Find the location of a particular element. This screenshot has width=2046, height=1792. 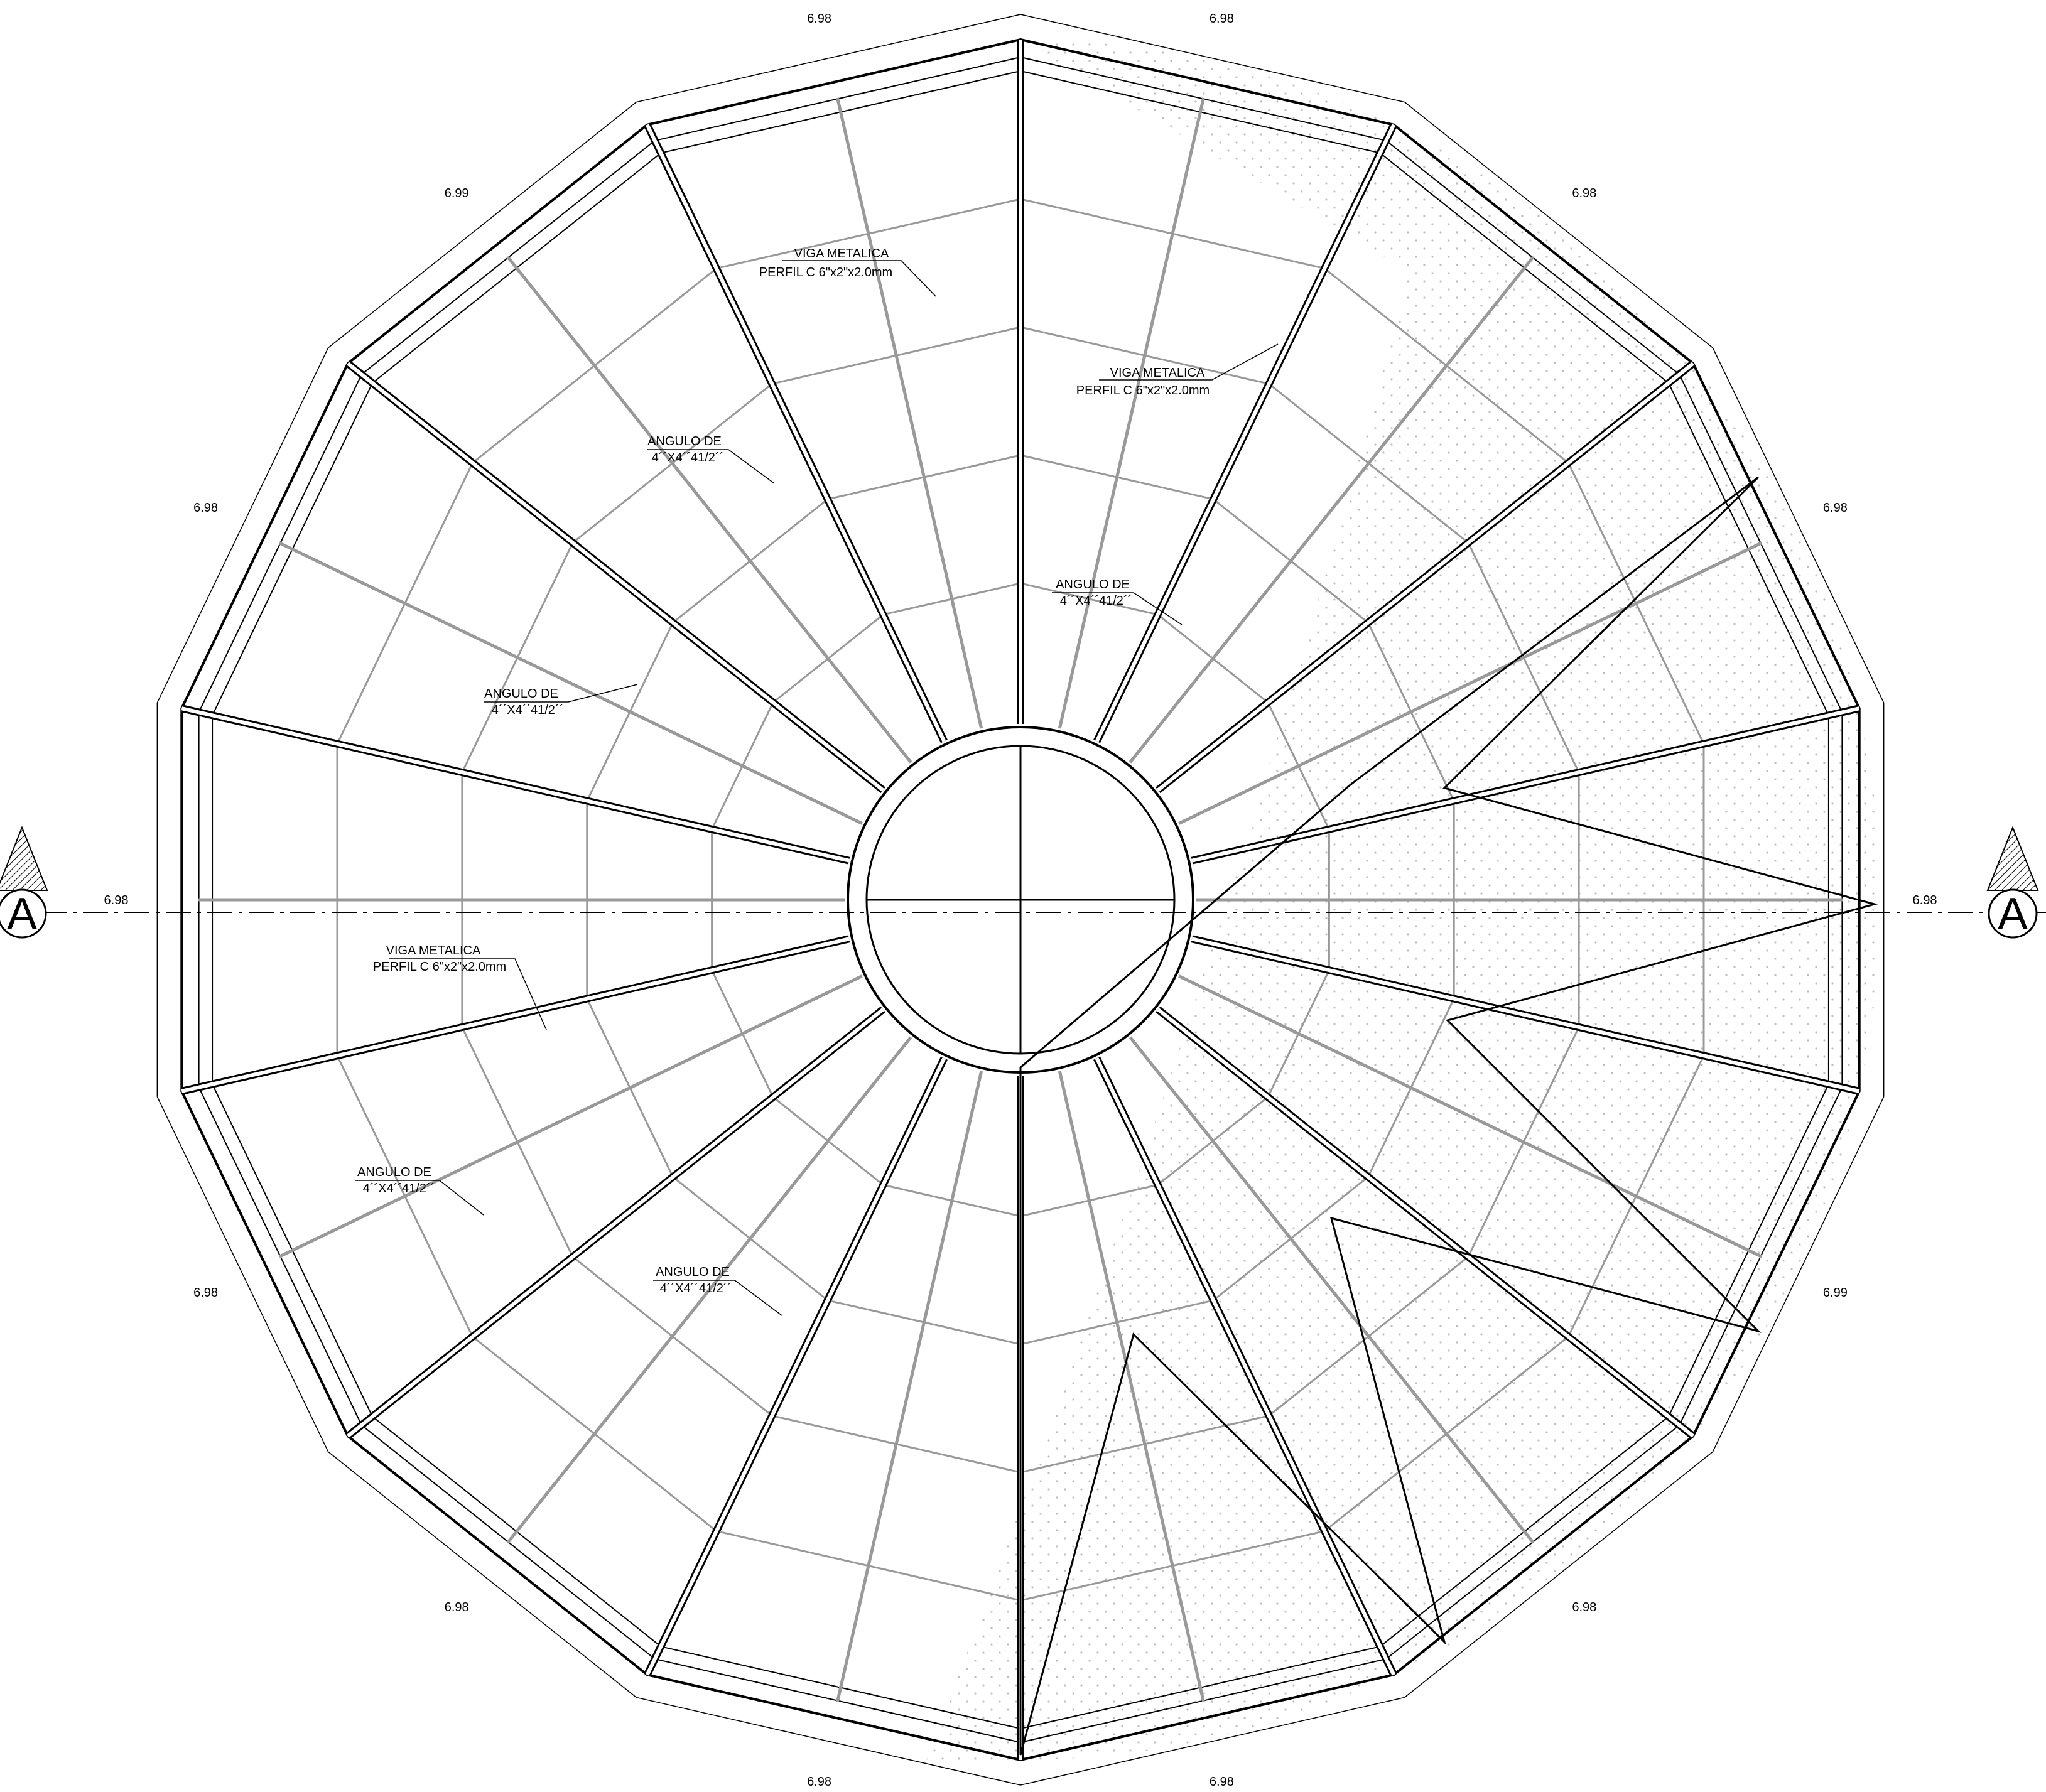

label-angulo-1-line1: ANGULO DE is located at coordinates (684, 442).